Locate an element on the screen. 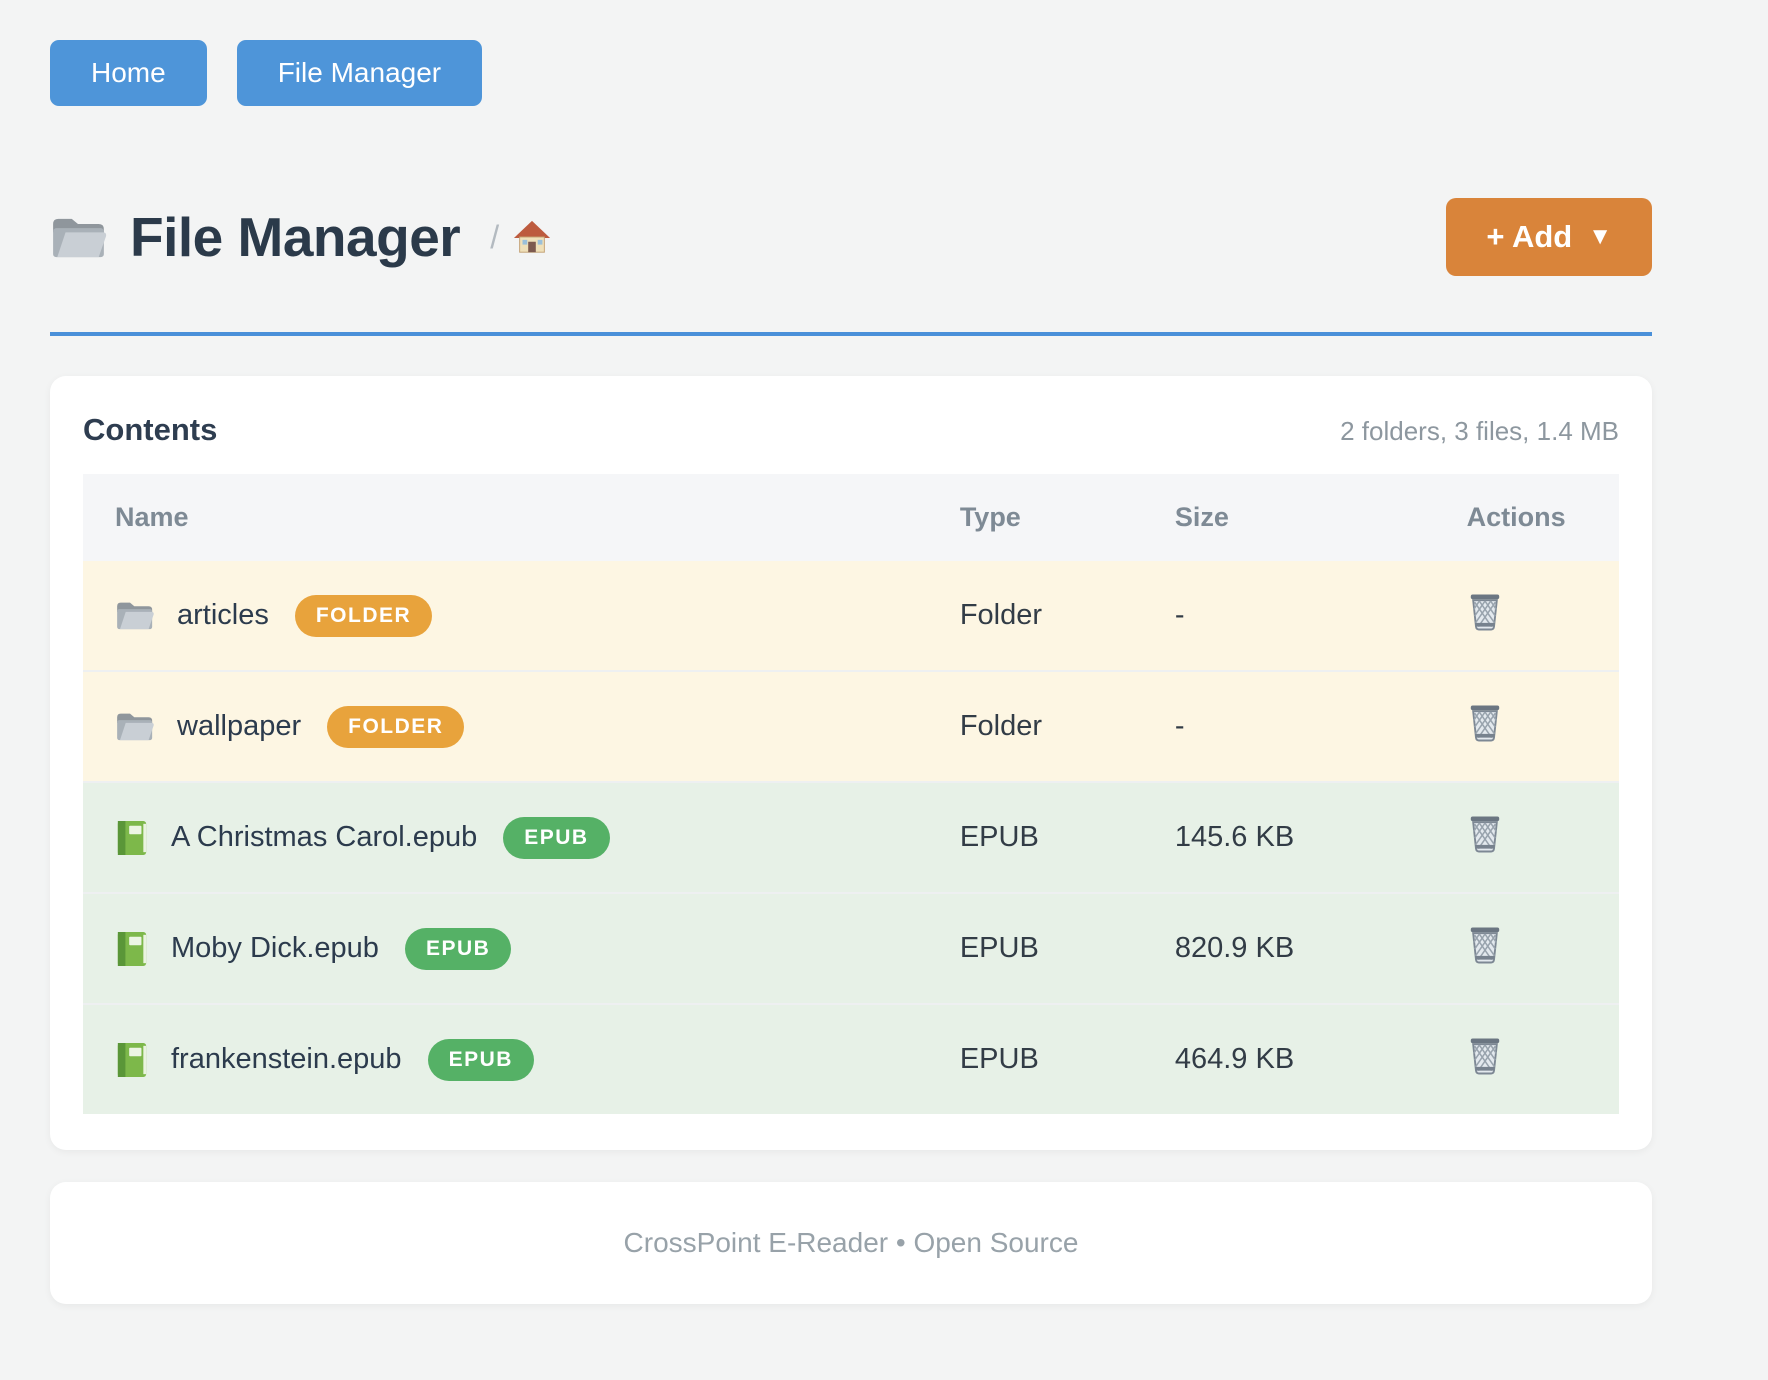  home-icon is located at coordinates (532, 240).